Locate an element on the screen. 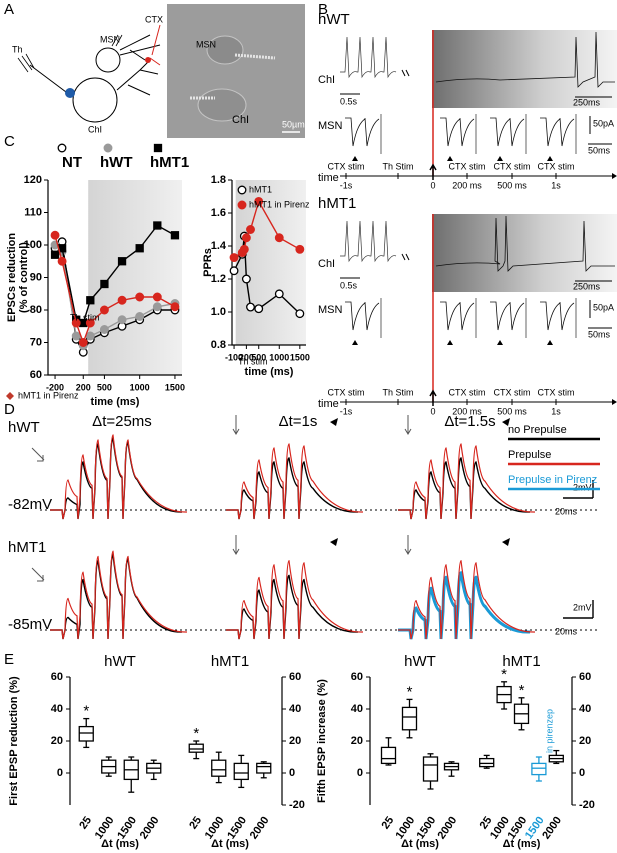  panel-label: E is located at coordinates (9, 659).